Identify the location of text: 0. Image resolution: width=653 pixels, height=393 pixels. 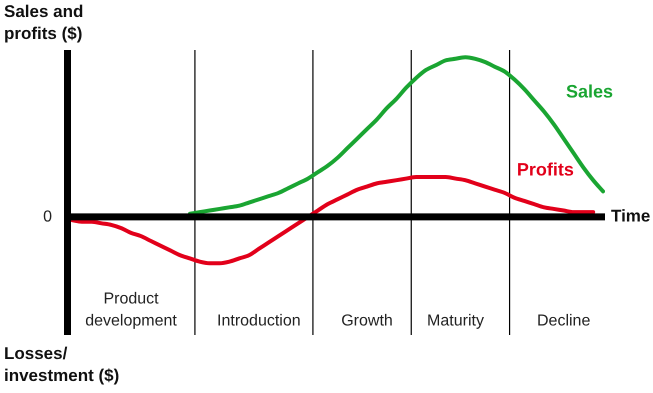
(47, 217).